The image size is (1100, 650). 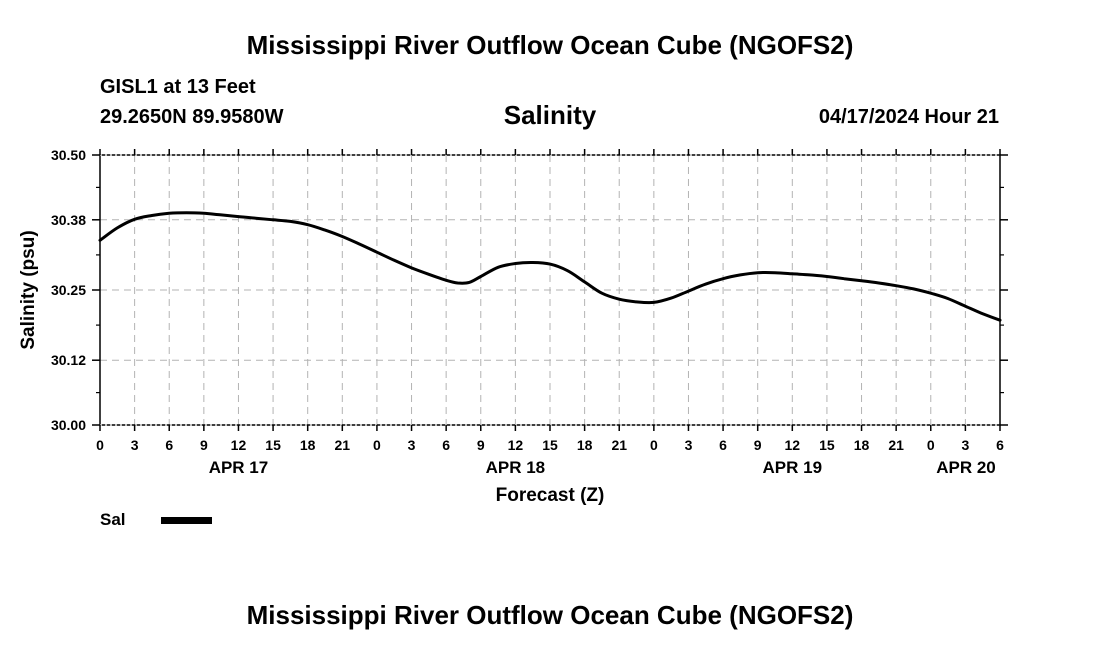 What do you see at coordinates (550, 495) in the screenshot?
I see `x-axis-label: Forecast (Z)` at bounding box center [550, 495].